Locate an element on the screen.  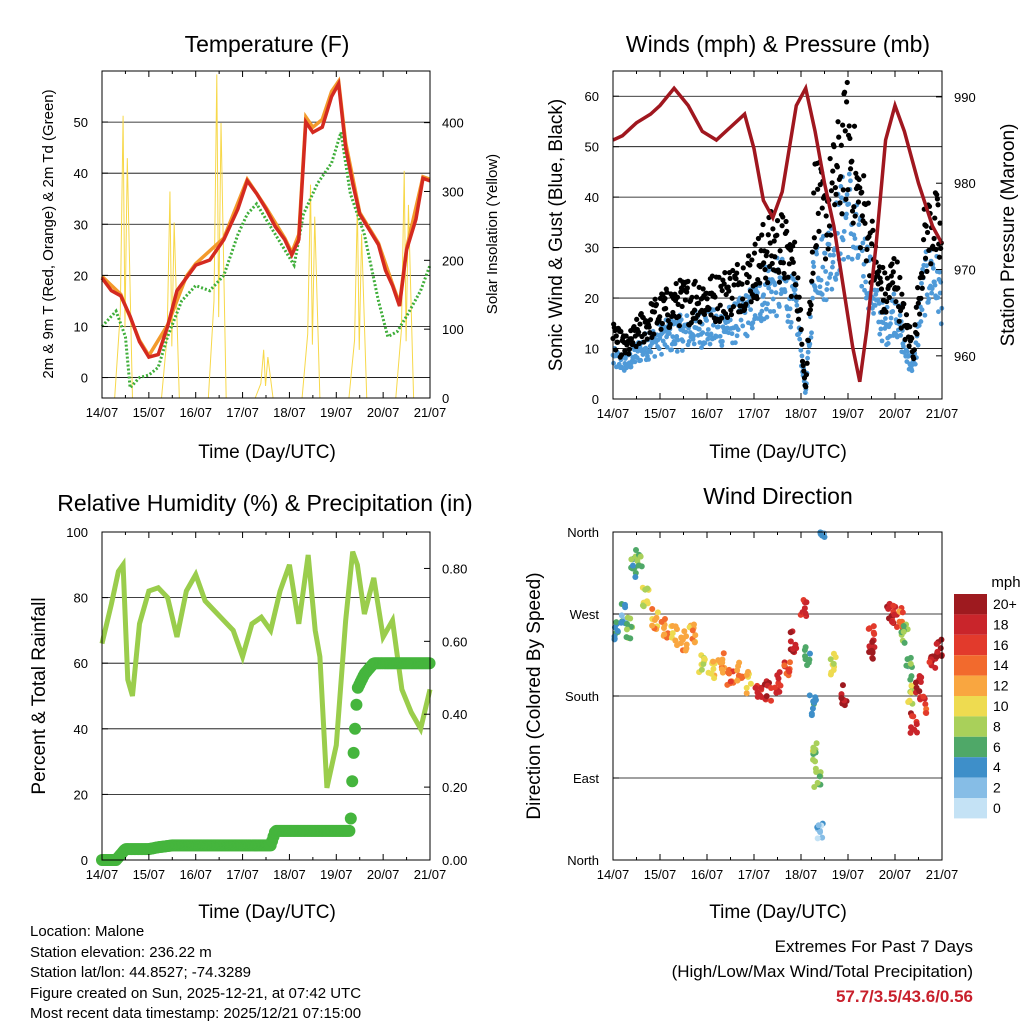
temperature-ylabel: 2m & 9m T (Red, Orange) & 2m Td (Green) is located at coordinates (48, 233).